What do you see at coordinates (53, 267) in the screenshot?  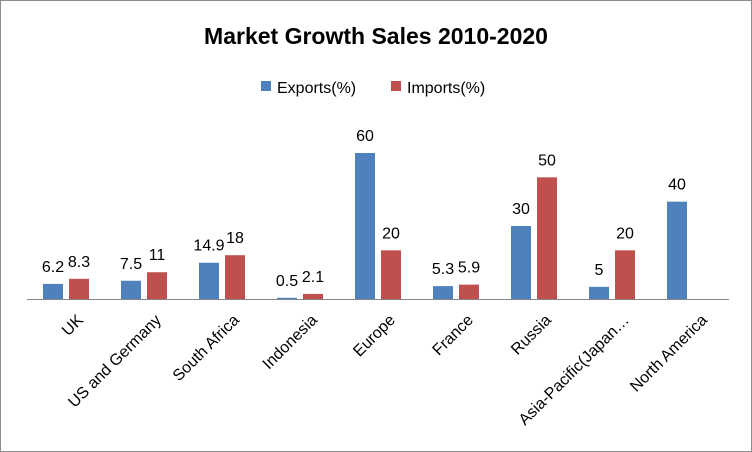 I see `data-label-0-0: 6.2` at bounding box center [53, 267].